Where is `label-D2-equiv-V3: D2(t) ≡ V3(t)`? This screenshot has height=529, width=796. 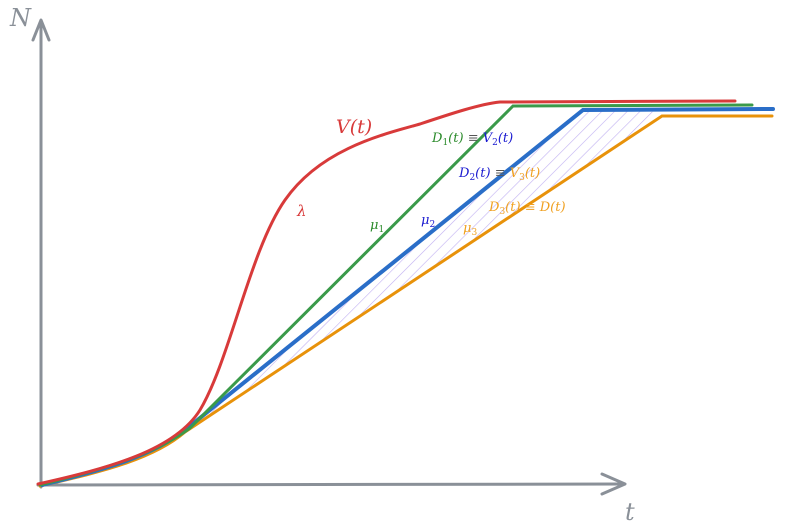
label-D2-equiv-V3: D2(t) ≡ V3(t) is located at coordinates (499, 175).